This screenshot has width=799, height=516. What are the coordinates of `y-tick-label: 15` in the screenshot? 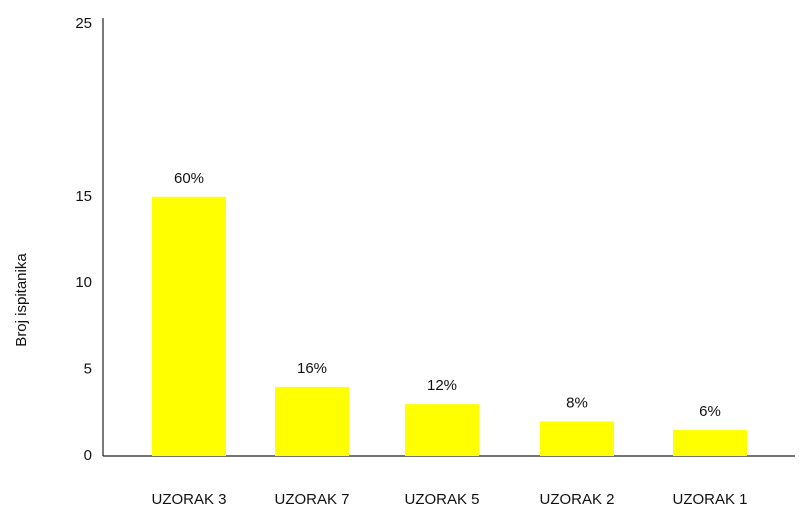 It's located at (83, 196).